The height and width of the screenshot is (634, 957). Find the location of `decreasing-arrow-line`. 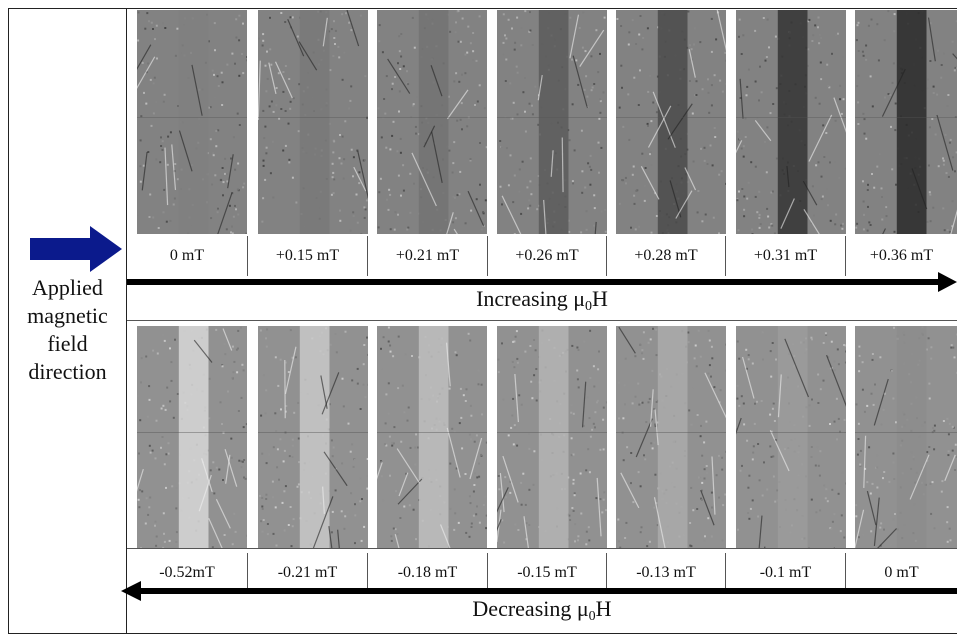

decreasing-arrow-line is located at coordinates (548, 591).